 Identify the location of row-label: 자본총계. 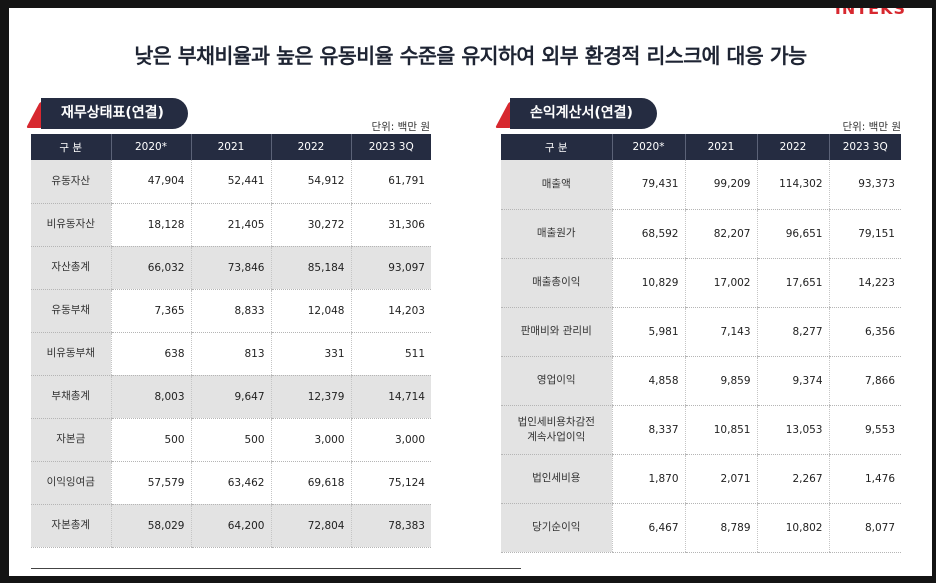
(71, 526).